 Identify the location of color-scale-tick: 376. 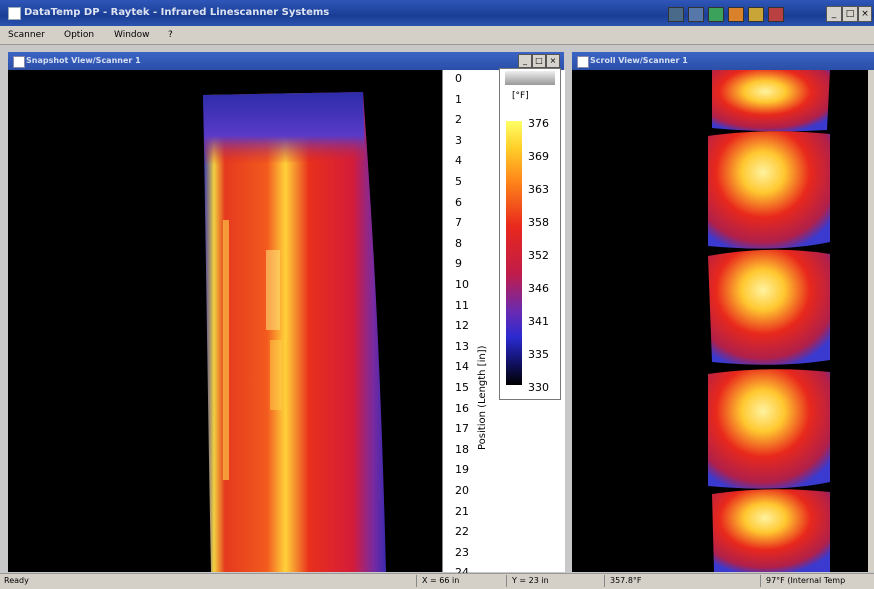
(538, 123).